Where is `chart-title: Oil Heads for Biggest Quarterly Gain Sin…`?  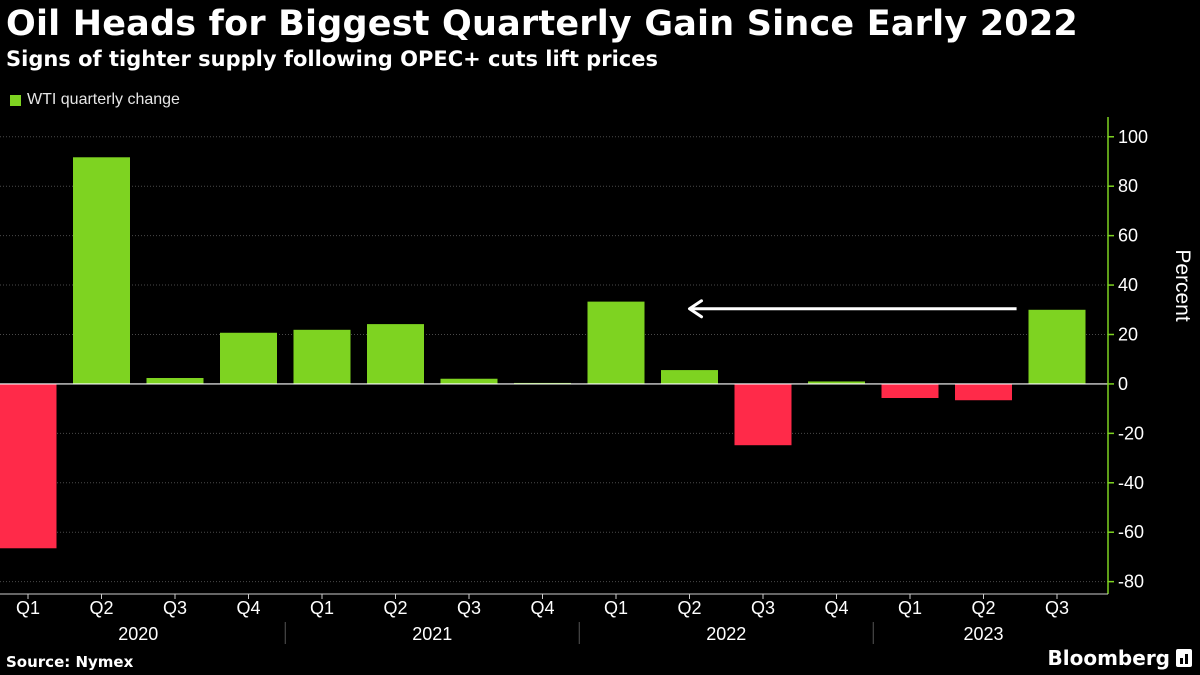 chart-title: Oil Heads for Biggest Quarterly Gain Sin… is located at coordinates (542, 24).